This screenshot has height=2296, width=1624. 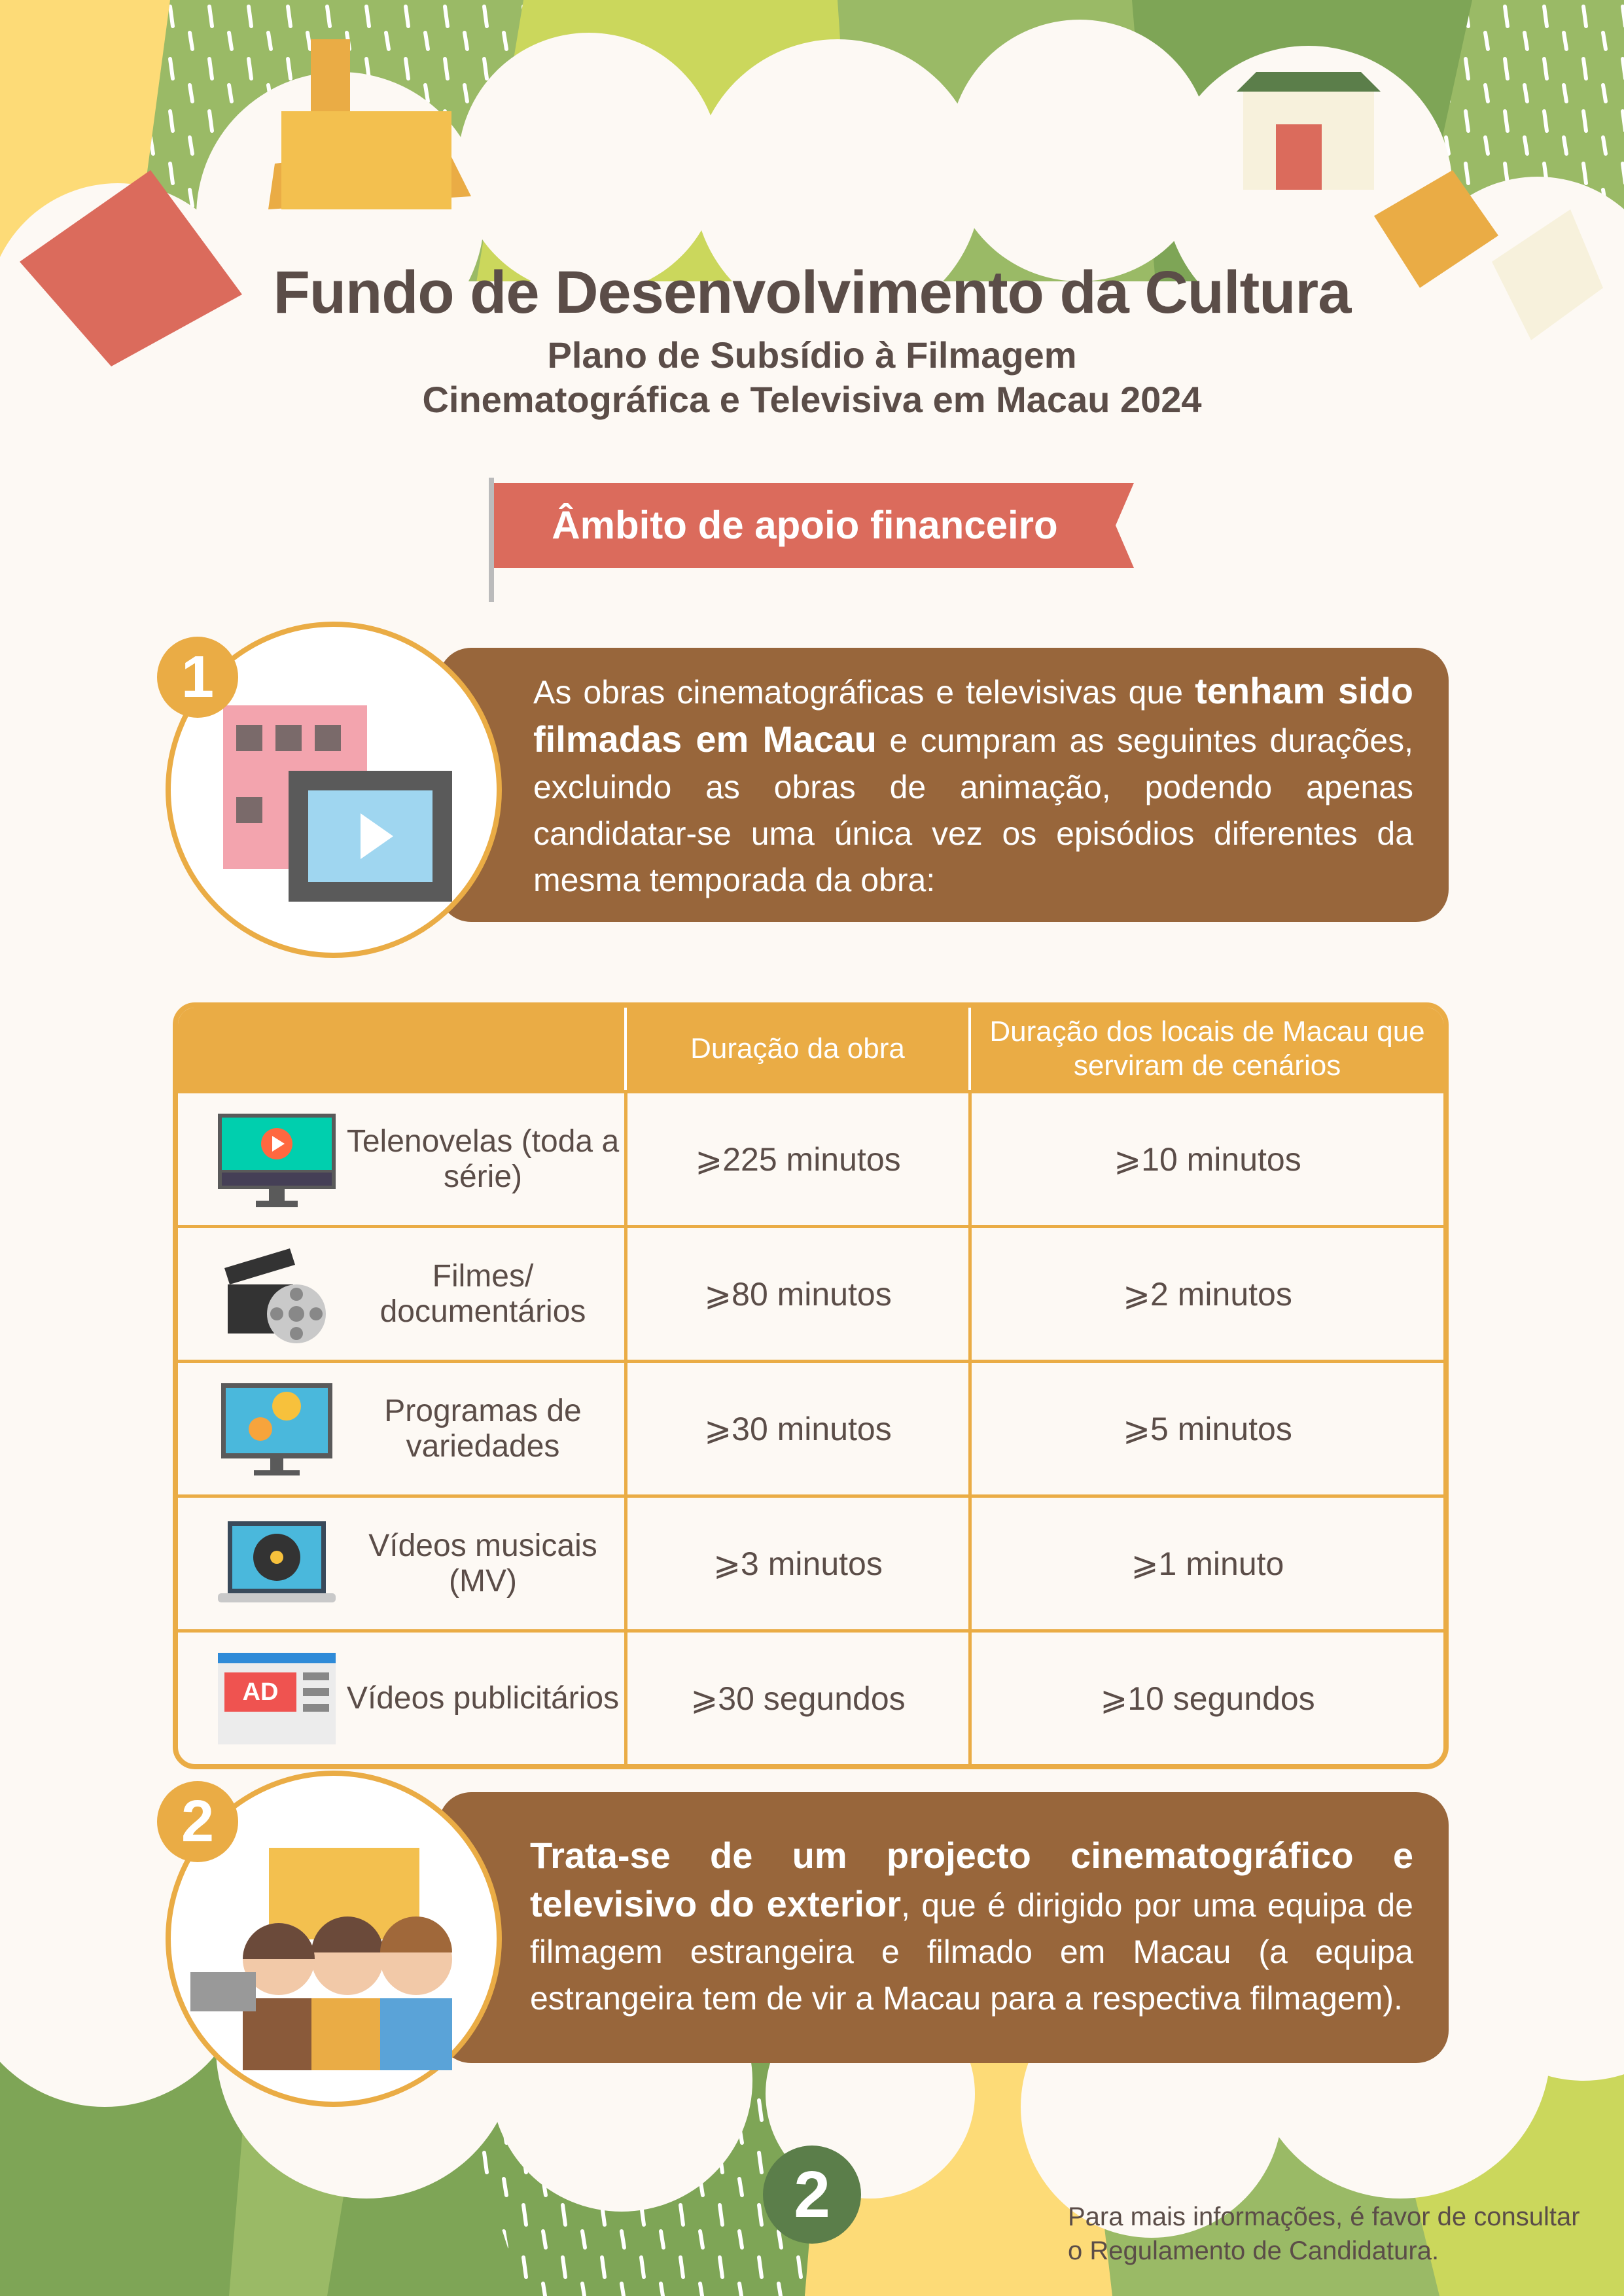 What do you see at coordinates (321, 1959) in the screenshot?
I see `film-crew-icon` at bounding box center [321, 1959].